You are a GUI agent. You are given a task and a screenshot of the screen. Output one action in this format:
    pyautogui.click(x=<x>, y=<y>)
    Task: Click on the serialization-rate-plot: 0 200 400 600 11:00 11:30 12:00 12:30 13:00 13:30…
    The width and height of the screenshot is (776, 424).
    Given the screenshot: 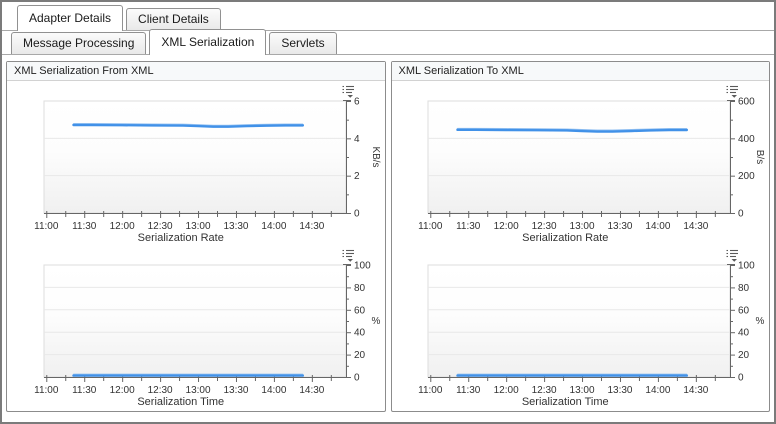 What is the action you would take?
    pyautogui.click(x=591, y=165)
    